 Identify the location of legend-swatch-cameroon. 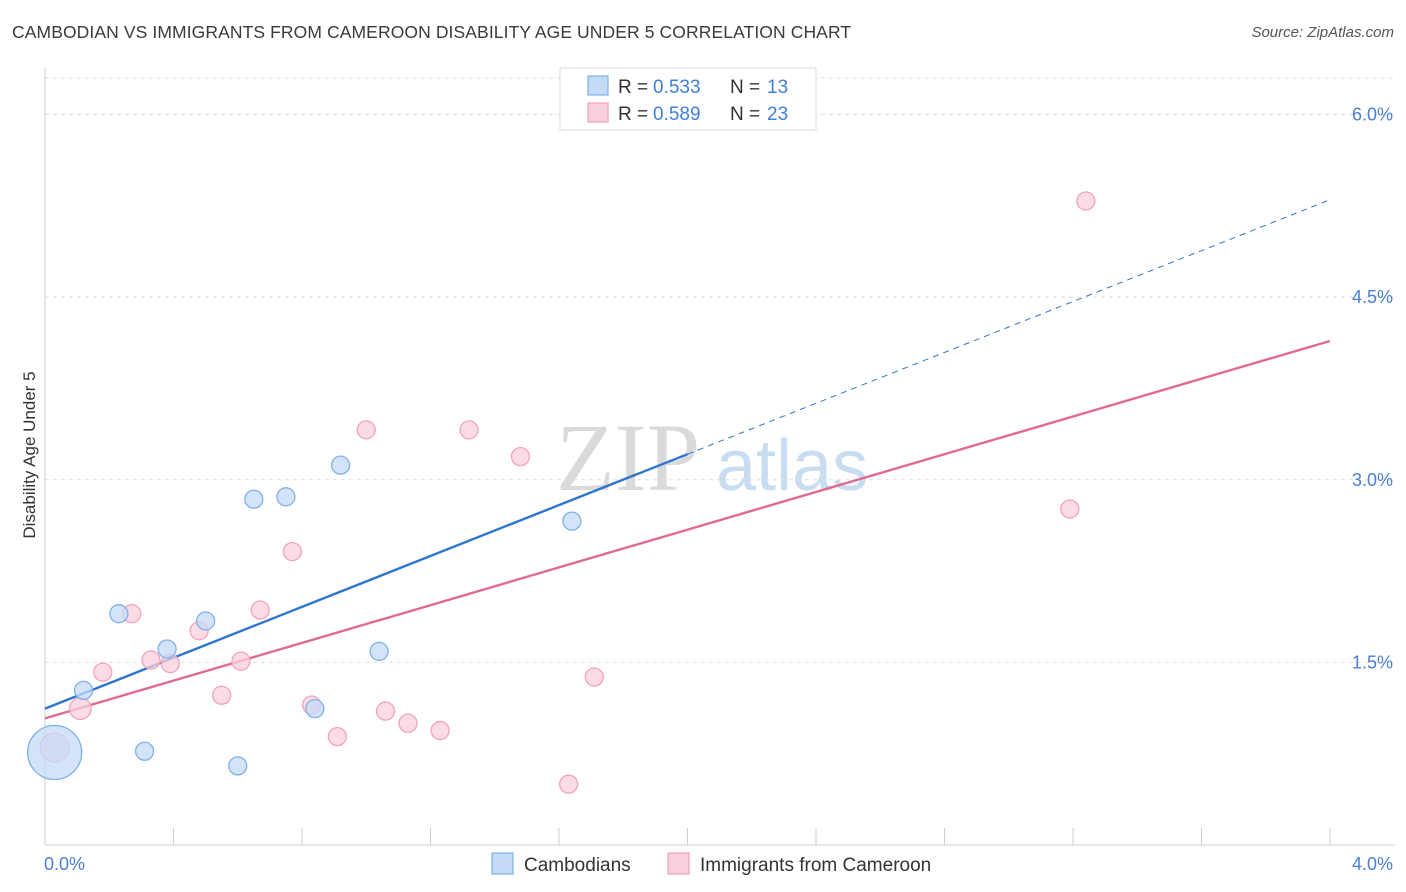
(598, 112).